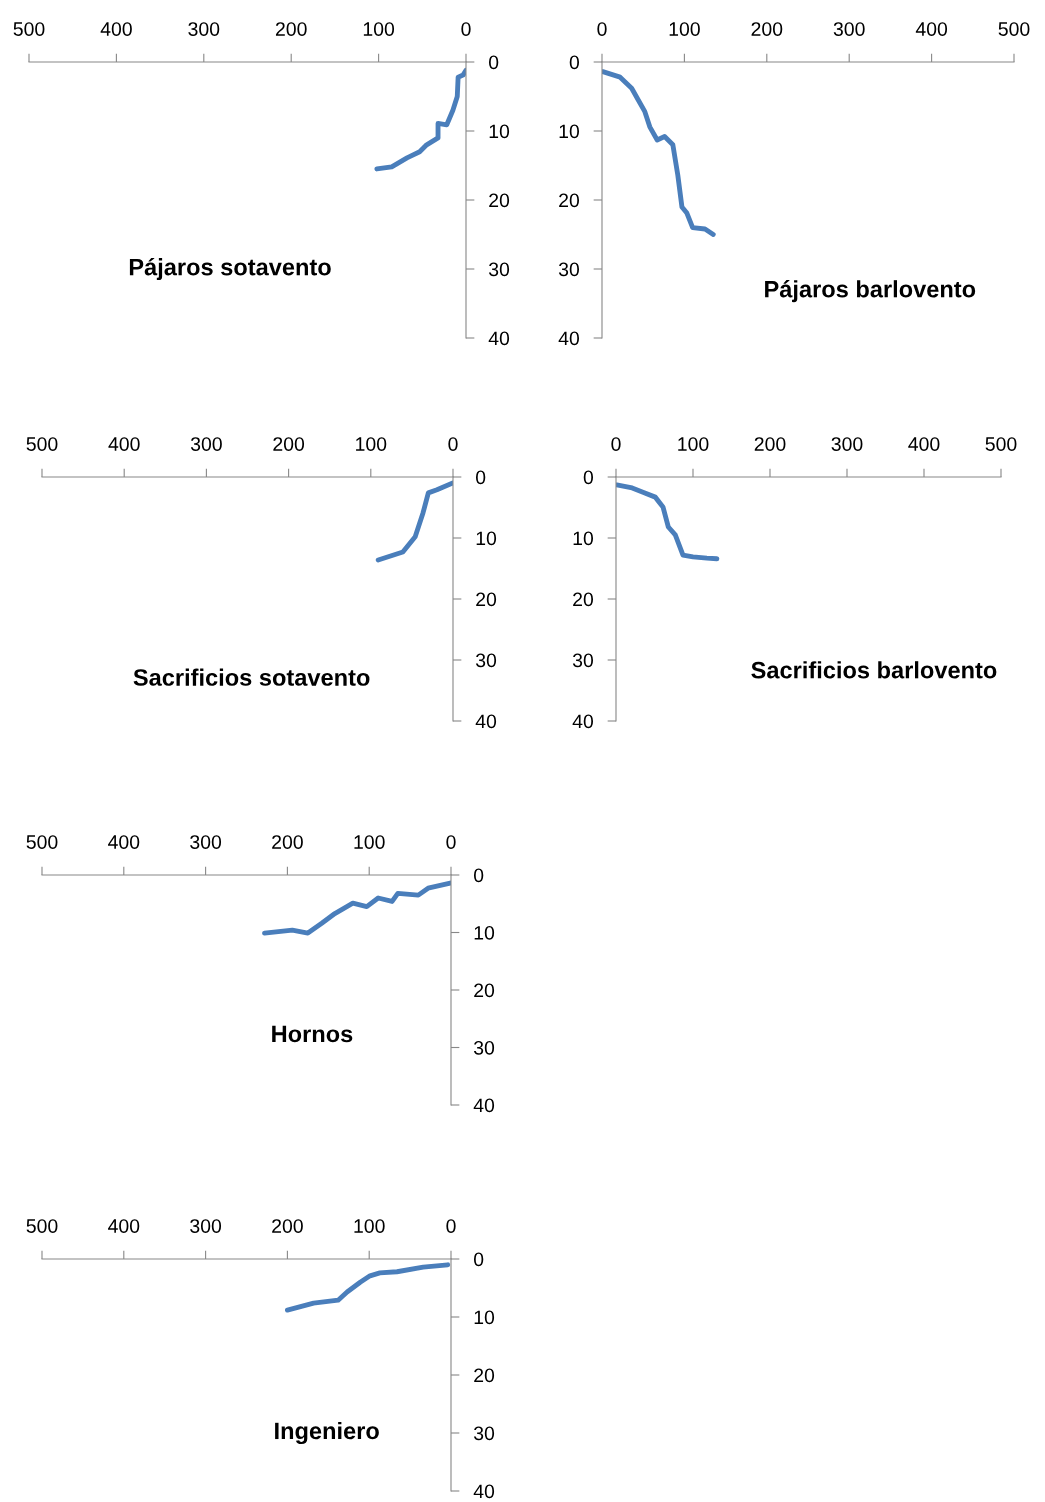 The width and height of the screenshot is (1045, 1502). Describe the element at coordinates (251, 677) in the screenshot. I see `text: Sacrificios sotavento` at that location.